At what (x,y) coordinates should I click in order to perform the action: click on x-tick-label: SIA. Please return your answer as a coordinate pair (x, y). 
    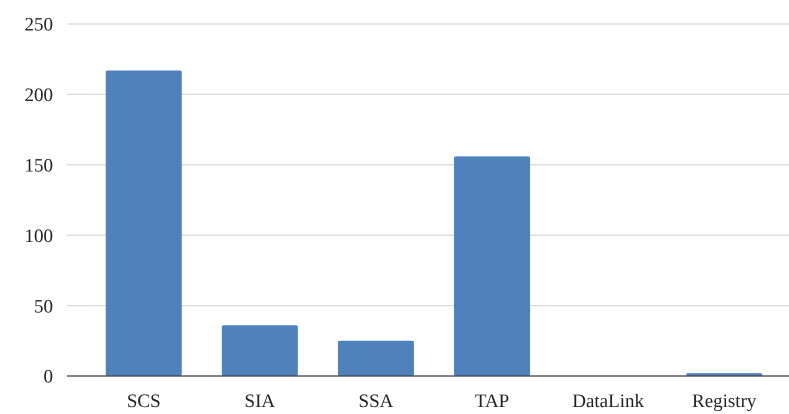
    Looking at the image, I should click on (260, 401).